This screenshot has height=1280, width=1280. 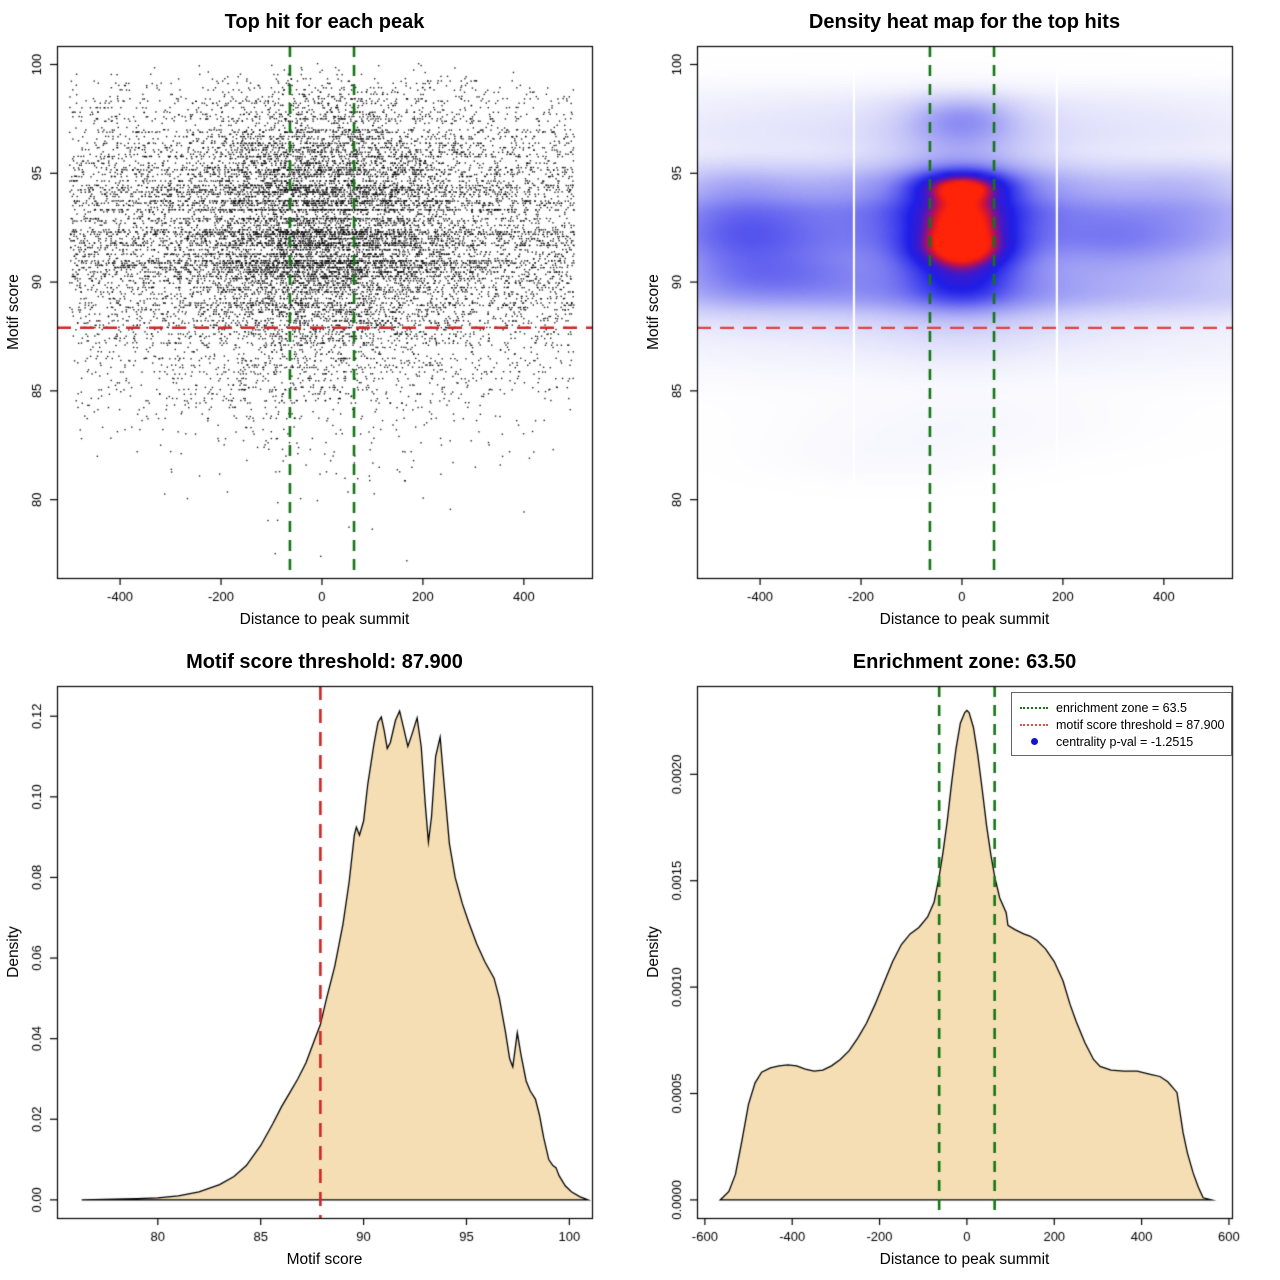 What do you see at coordinates (13, 312) in the screenshot?
I see `y-axis-title-scatter: Motif score` at bounding box center [13, 312].